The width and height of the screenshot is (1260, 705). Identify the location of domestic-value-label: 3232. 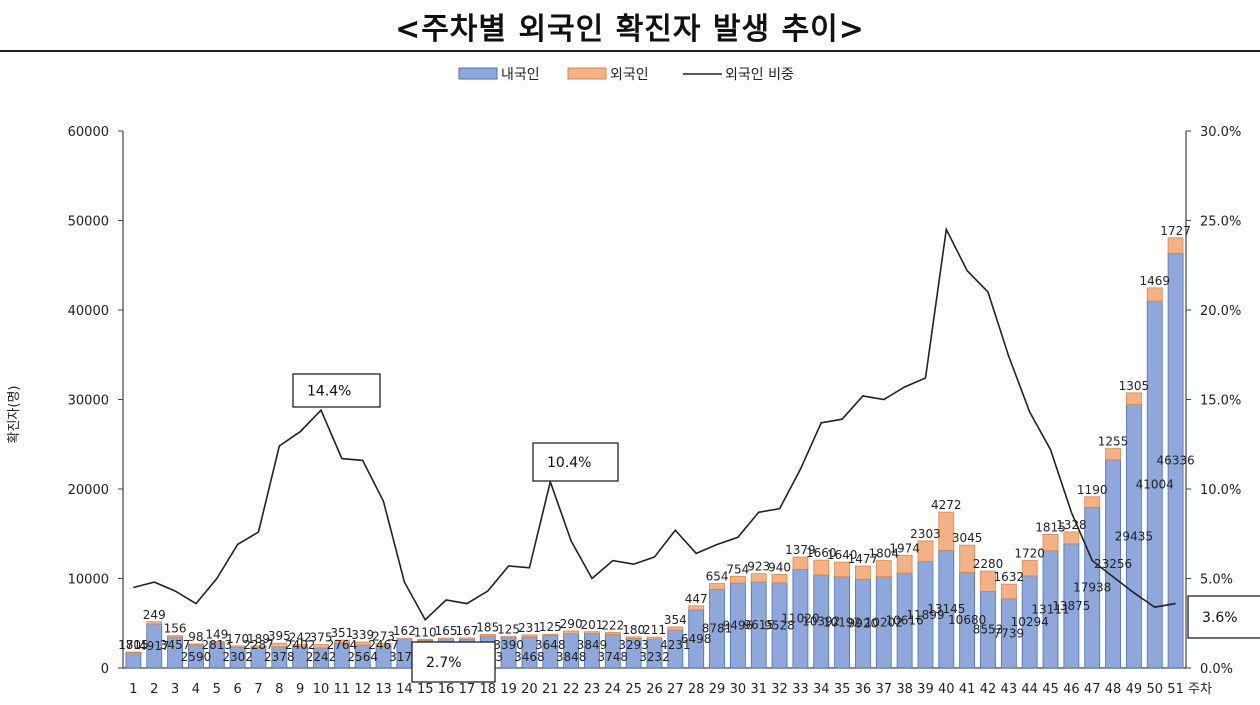
(654, 657).